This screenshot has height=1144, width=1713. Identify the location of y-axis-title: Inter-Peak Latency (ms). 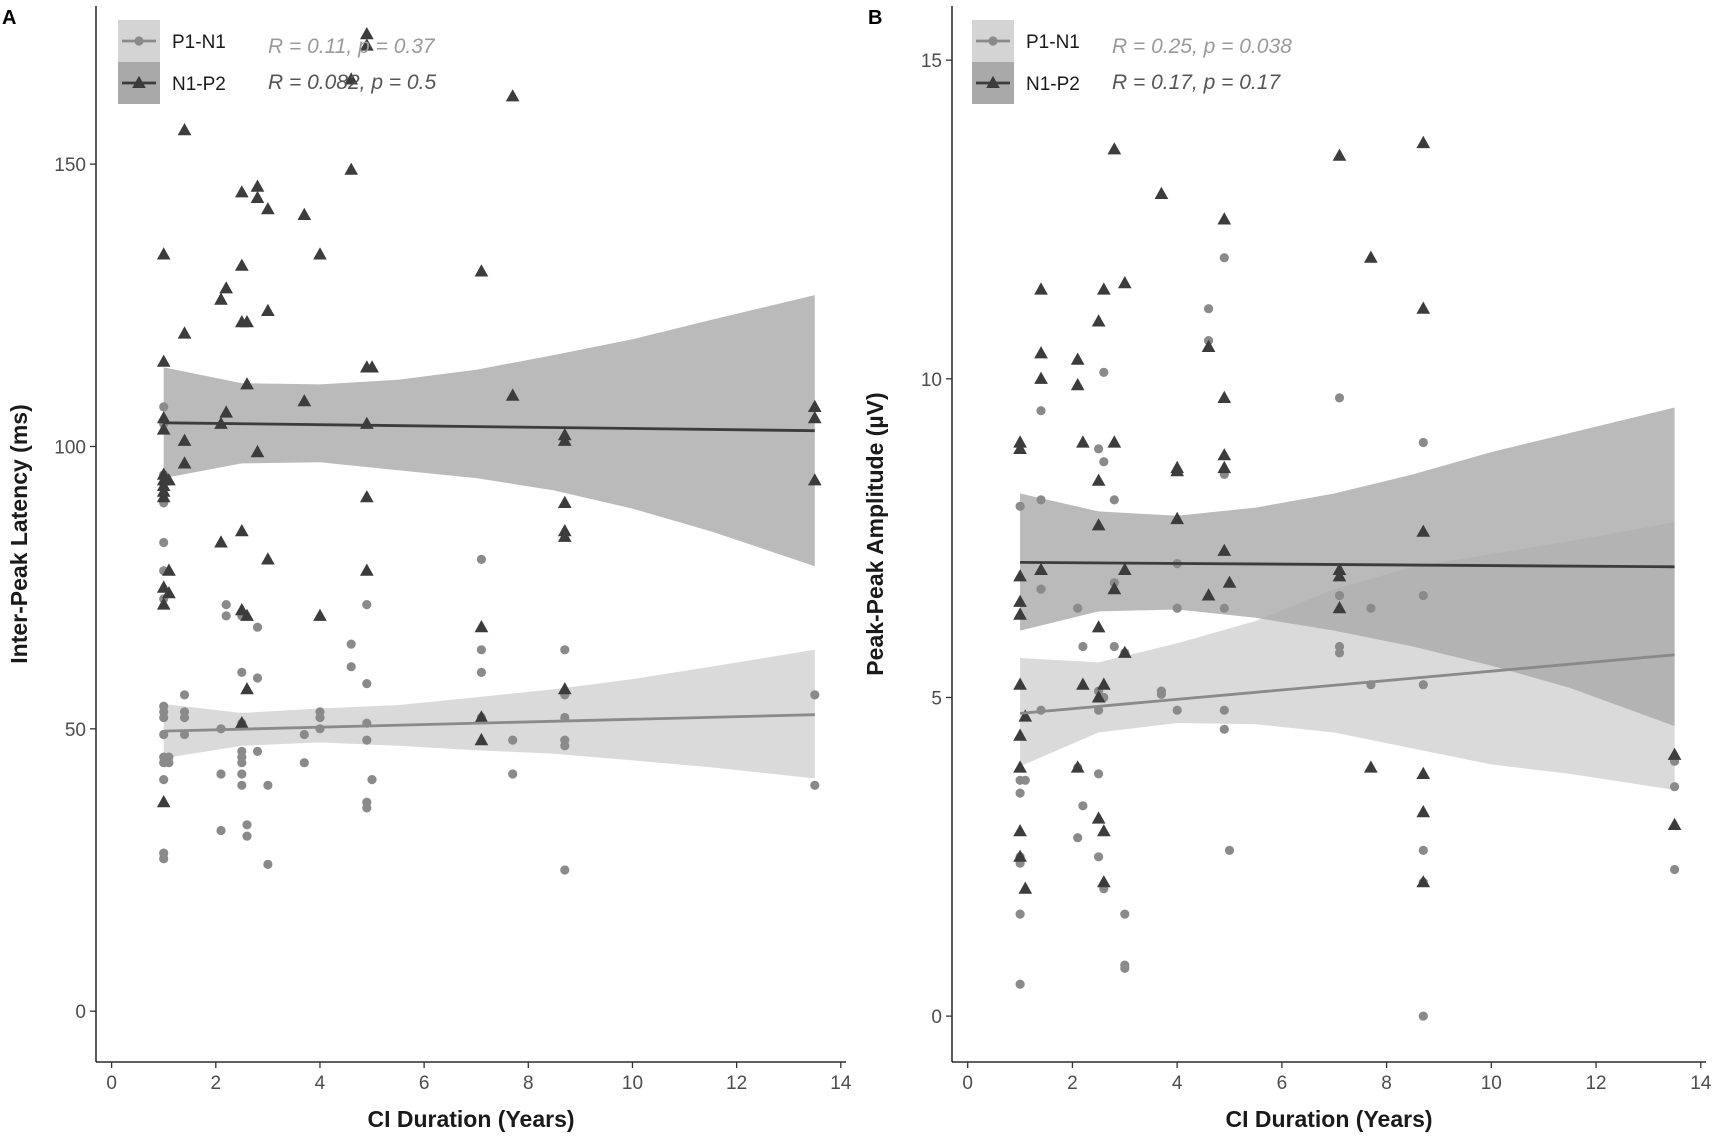
(19, 533).